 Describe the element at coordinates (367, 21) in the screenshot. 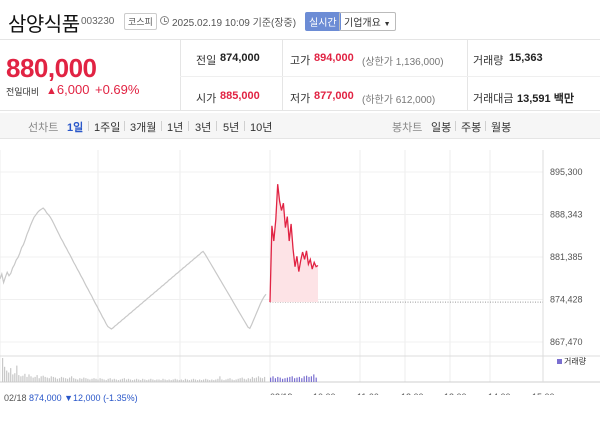

I see `corp-info-dropdown: 기업개요 ▼` at that location.